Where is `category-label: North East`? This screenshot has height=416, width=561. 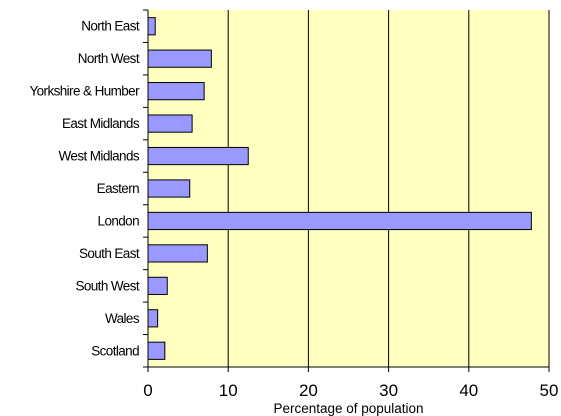 category-label: North East is located at coordinates (110, 26).